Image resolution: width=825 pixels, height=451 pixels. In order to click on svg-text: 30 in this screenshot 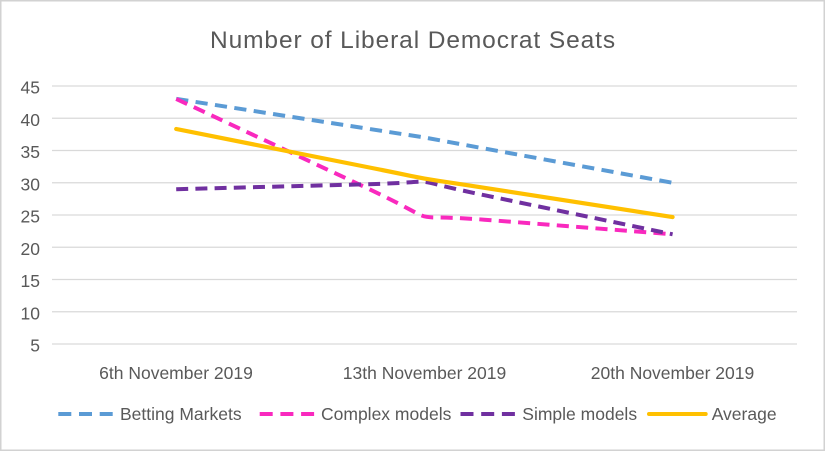, I will do `click(31, 184)`.